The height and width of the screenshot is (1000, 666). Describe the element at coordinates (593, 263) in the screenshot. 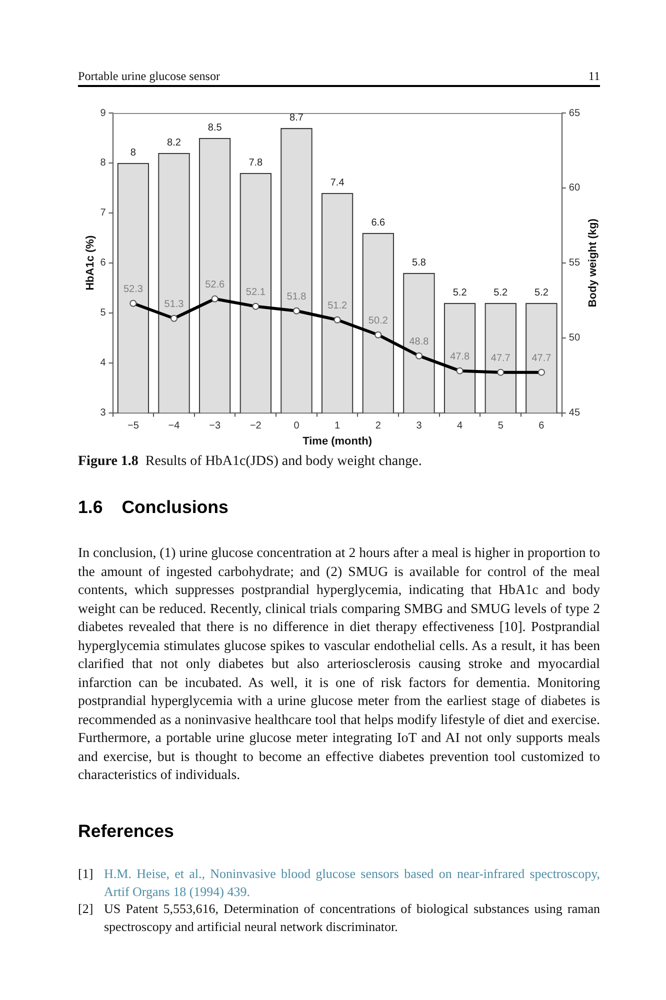

I see `y2-axis-title: Body weight (kg)` at that location.